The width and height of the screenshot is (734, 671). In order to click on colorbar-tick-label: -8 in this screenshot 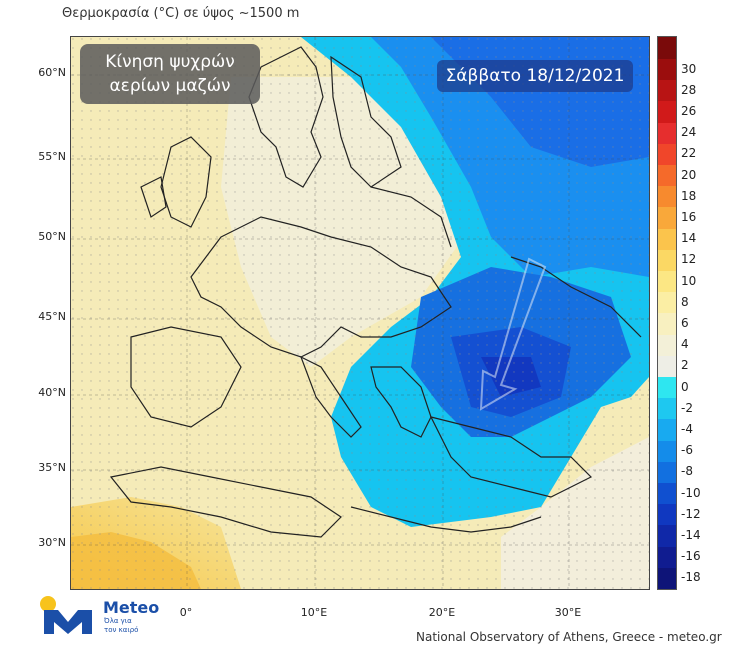, I will do `click(687, 471)`.